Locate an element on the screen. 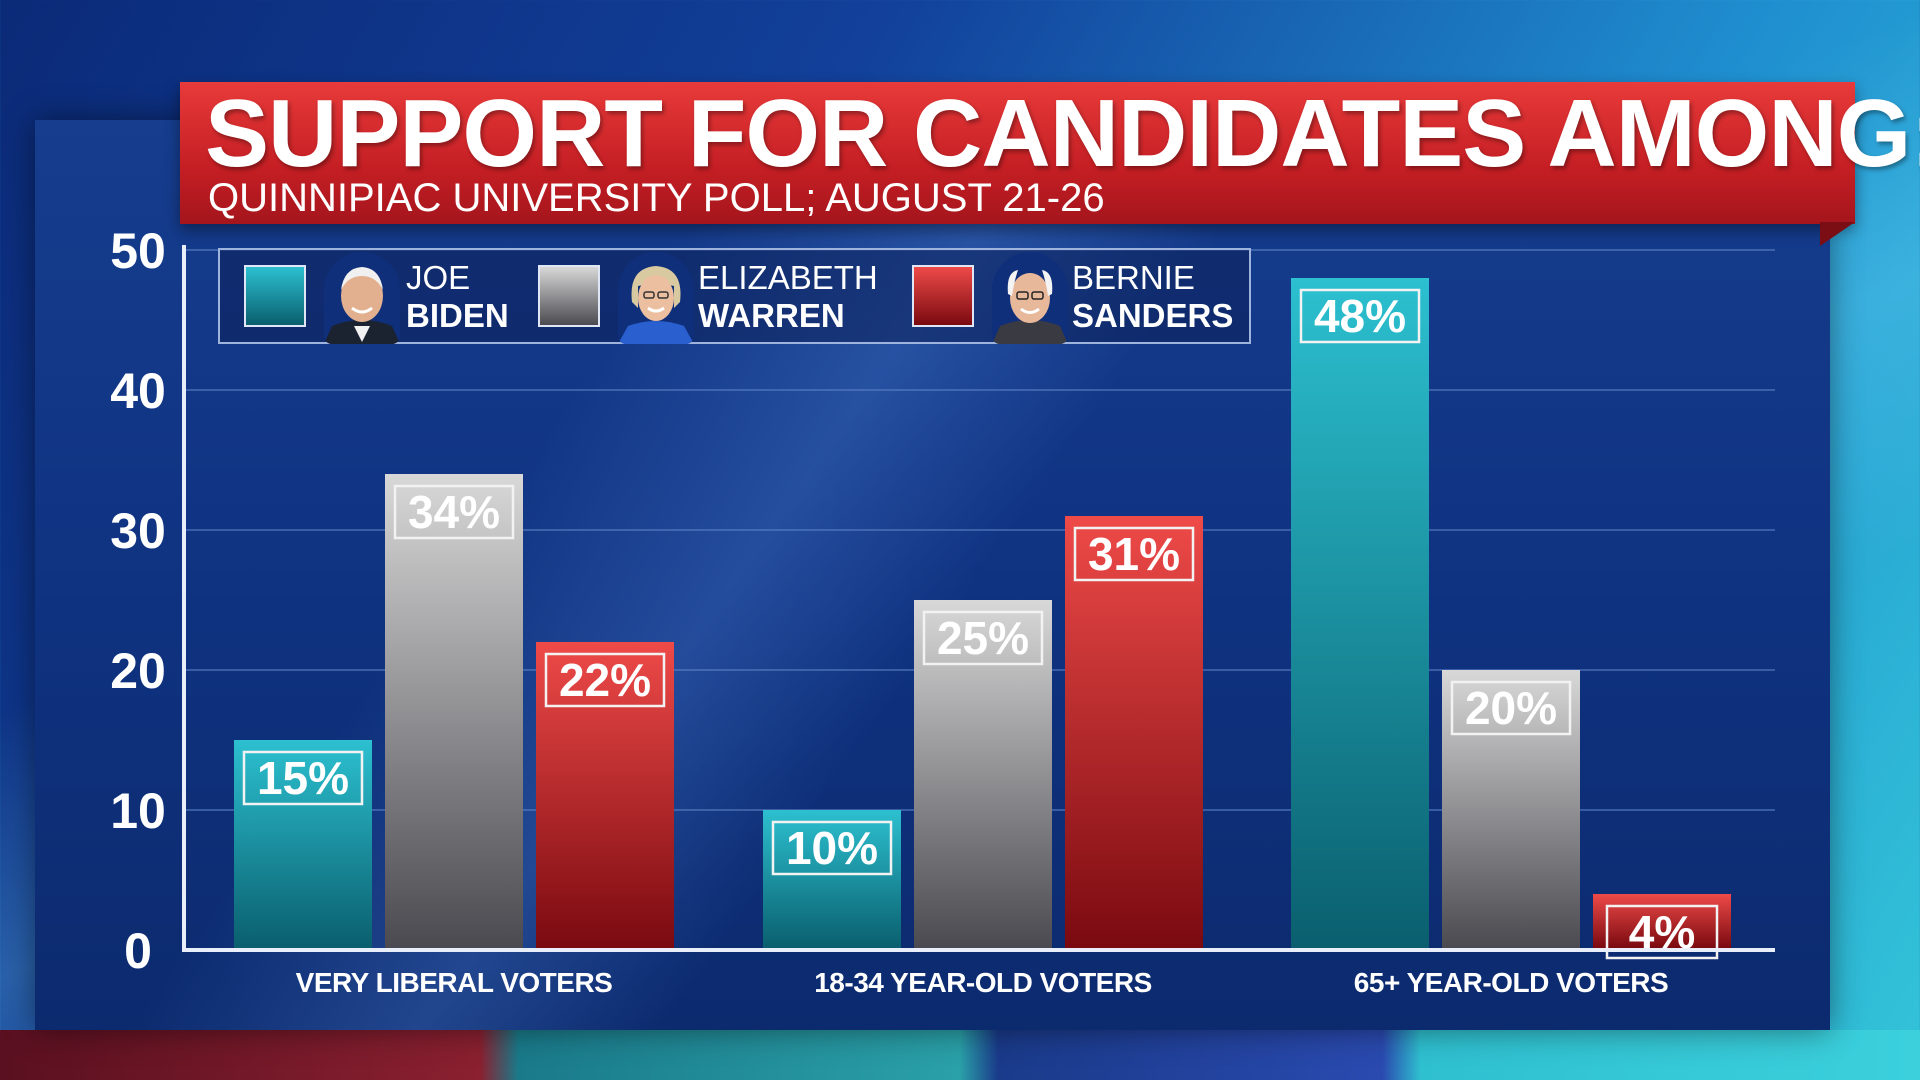 The image size is (1920, 1080). legend-label-biden: JOE BIDEN is located at coordinates (457, 297).